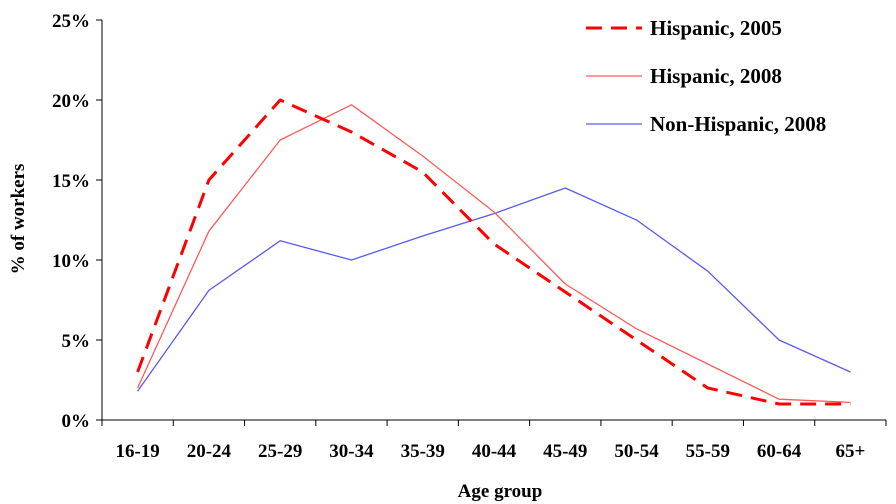 The height and width of the screenshot is (504, 896). What do you see at coordinates (423, 451) in the screenshot?
I see `x-tick-label: 35-39` at bounding box center [423, 451].